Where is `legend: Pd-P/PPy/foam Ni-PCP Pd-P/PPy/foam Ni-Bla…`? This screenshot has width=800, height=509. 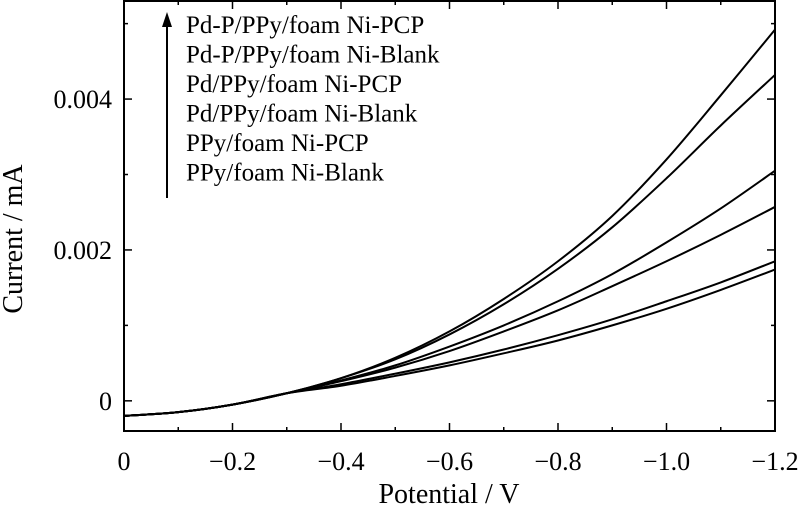 legend: Pd-P/PPy/foam Ni-PCP Pd-P/PPy/foam Ni-Bla… is located at coordinates (301, 105).